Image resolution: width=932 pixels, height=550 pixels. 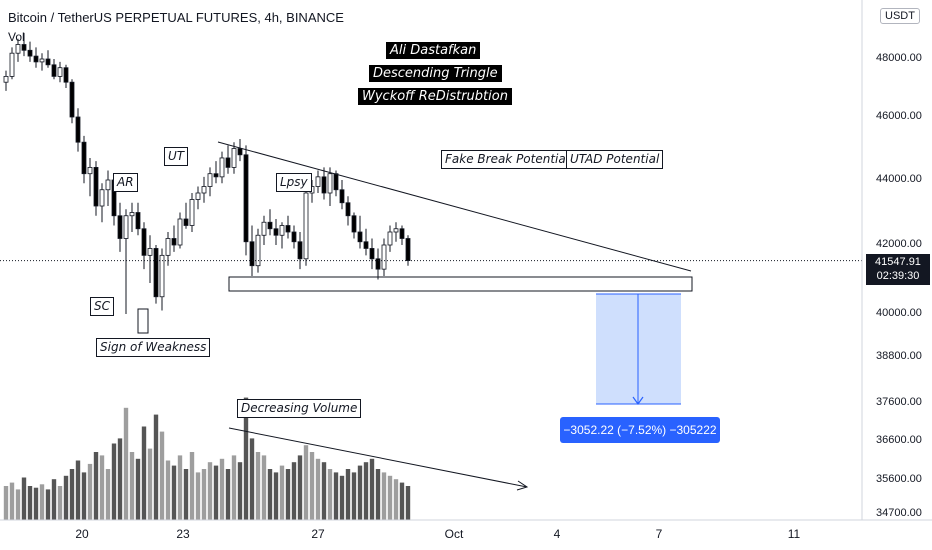 I want to click on time-tick-label: Oct, so click(x=454, y=534).